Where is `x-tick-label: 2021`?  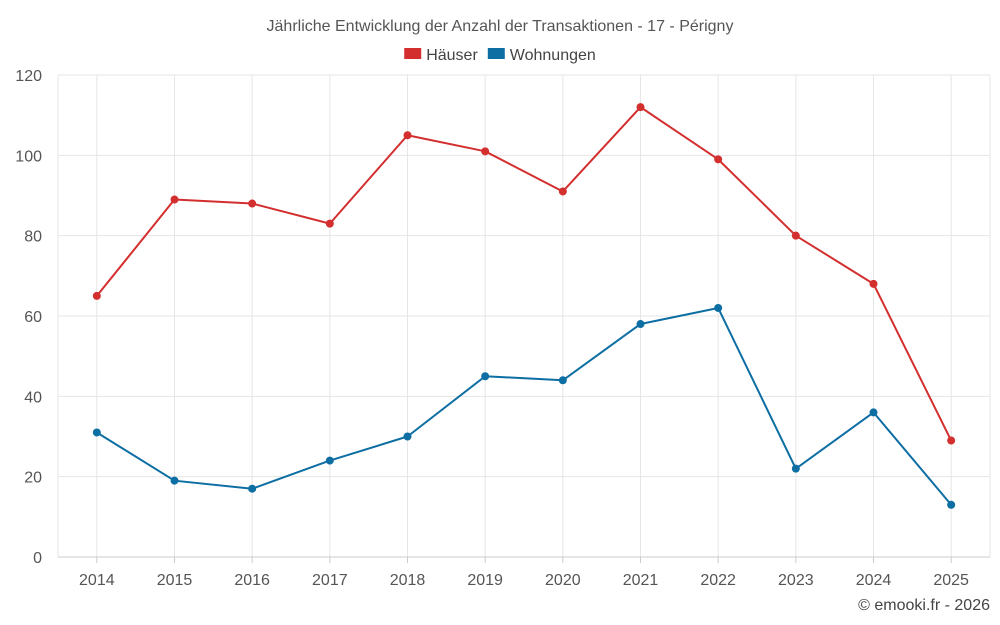
x-tick-label: 2021 is located at coordinates (641, 580).